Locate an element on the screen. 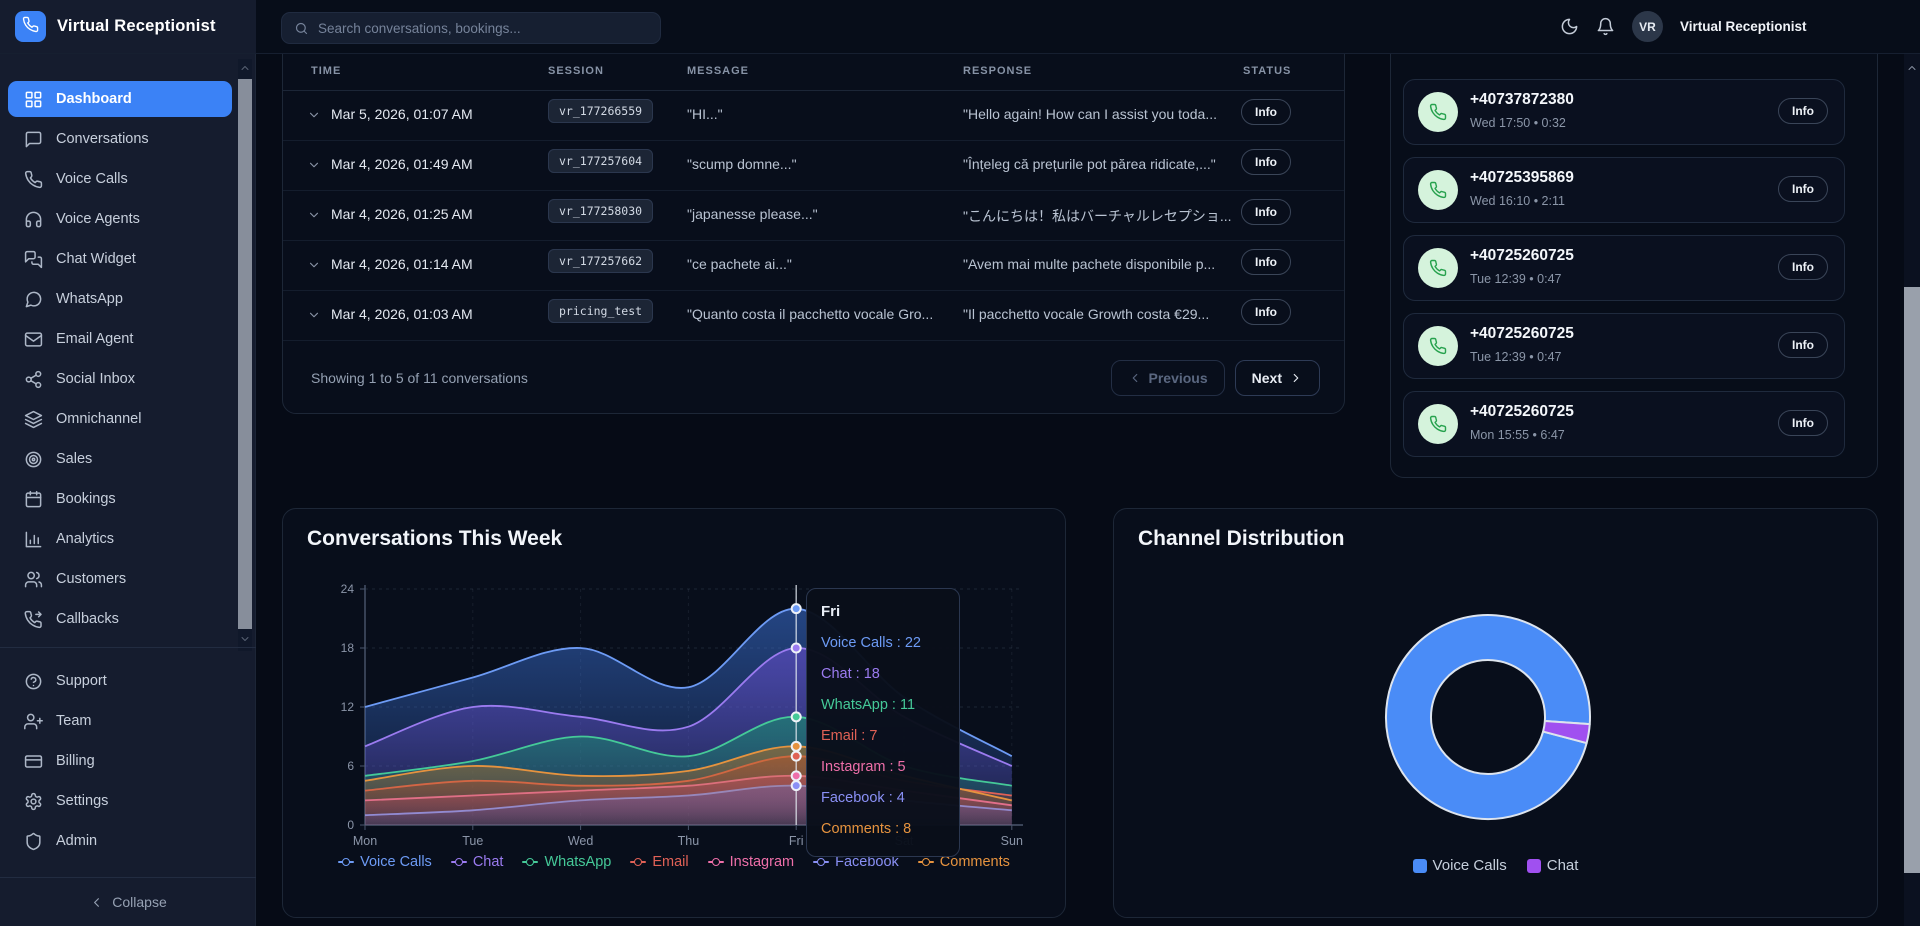 This screenshot has width=1920, height=926. call-list-item: +40725395869 Wed 16:10 • 2:11 Info is located at coordinates (1624, 190).